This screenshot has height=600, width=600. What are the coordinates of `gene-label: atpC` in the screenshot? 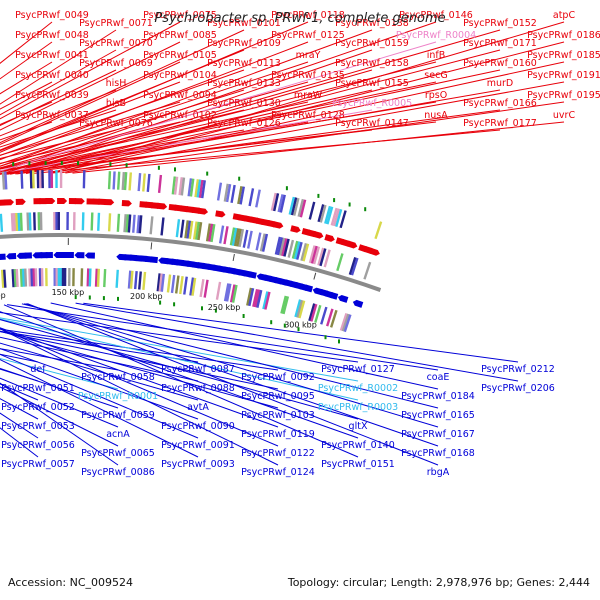 It's located at (564, 15).